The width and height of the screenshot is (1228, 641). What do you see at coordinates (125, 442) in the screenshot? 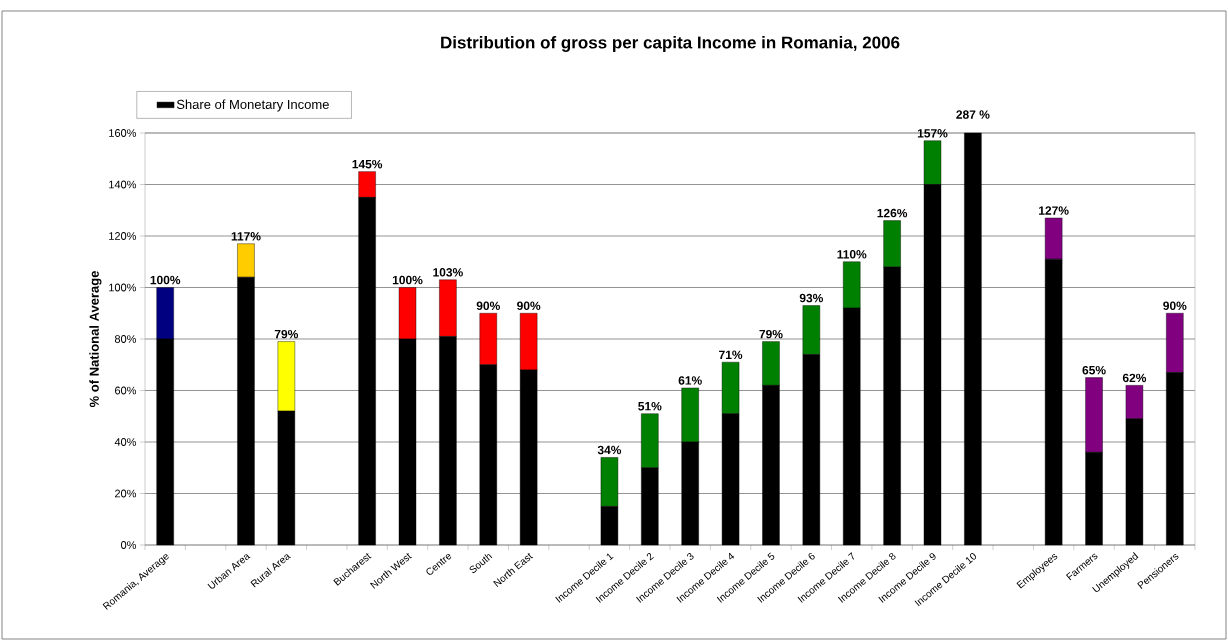
I see `y-tick-label: 40%` at bounding box center [125, 442].